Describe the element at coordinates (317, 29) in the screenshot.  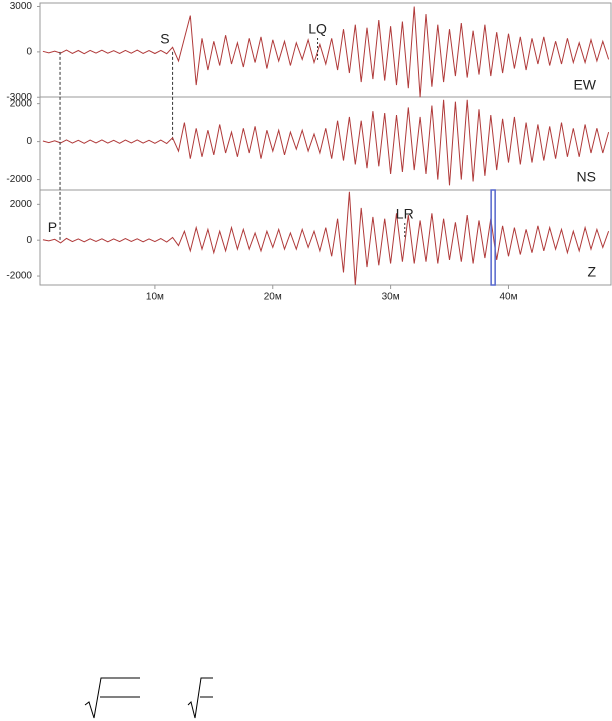
I see `phase-label: LQ` at that location.